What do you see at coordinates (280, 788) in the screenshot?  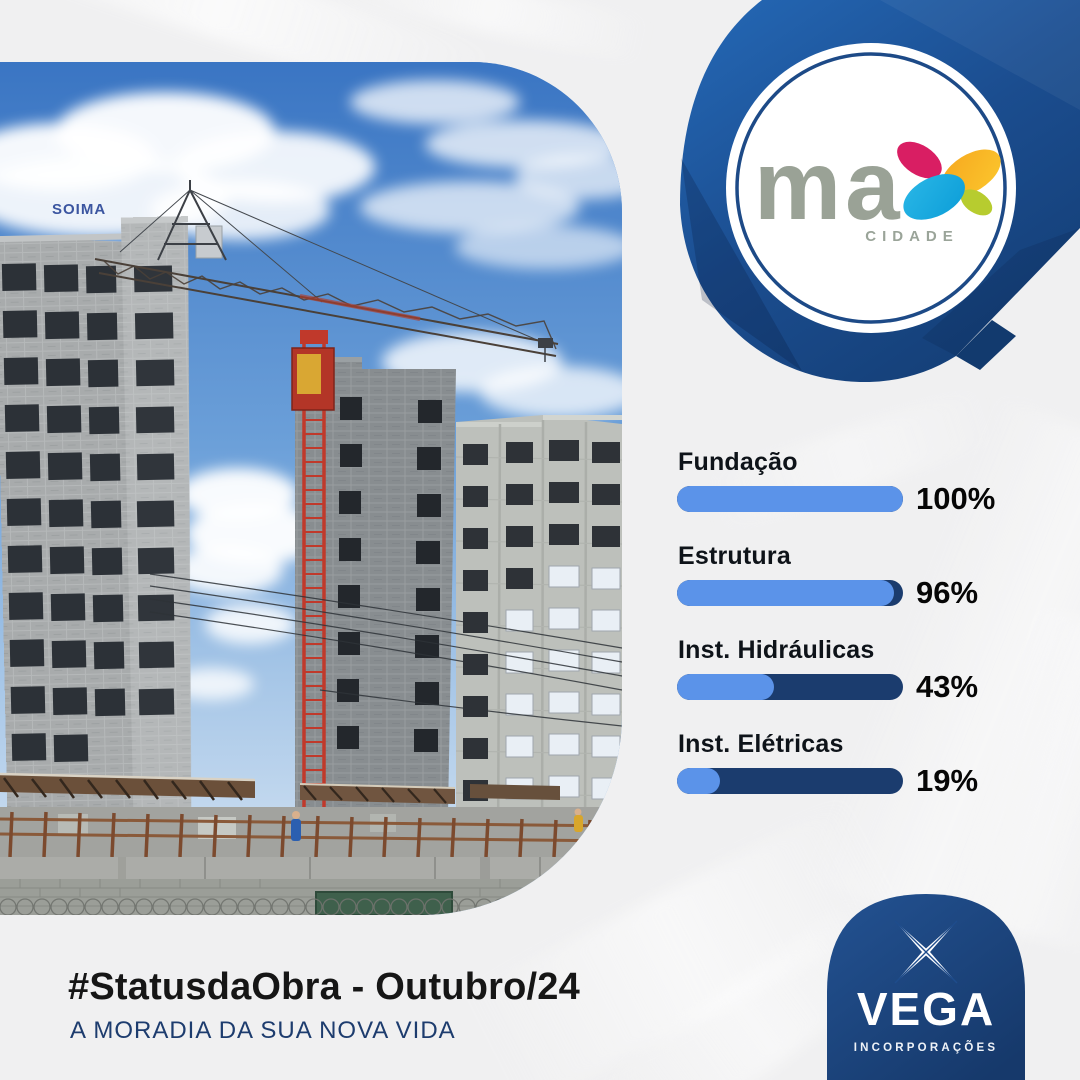 I see `scaffold-canopies` at bounding box center [280, 788].